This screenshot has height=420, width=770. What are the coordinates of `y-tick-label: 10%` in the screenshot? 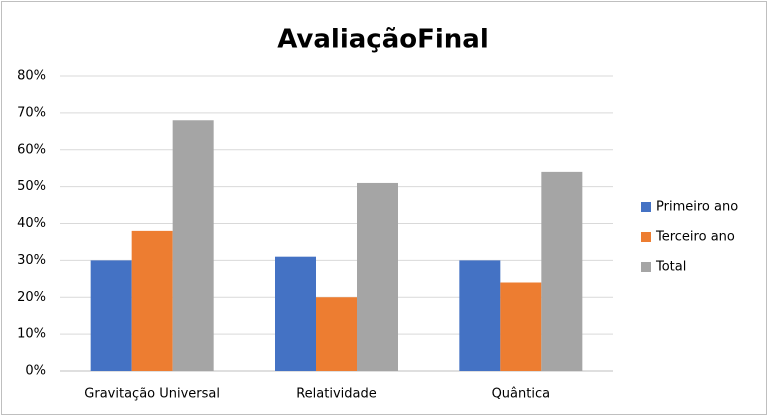 It's located at (31, 334).